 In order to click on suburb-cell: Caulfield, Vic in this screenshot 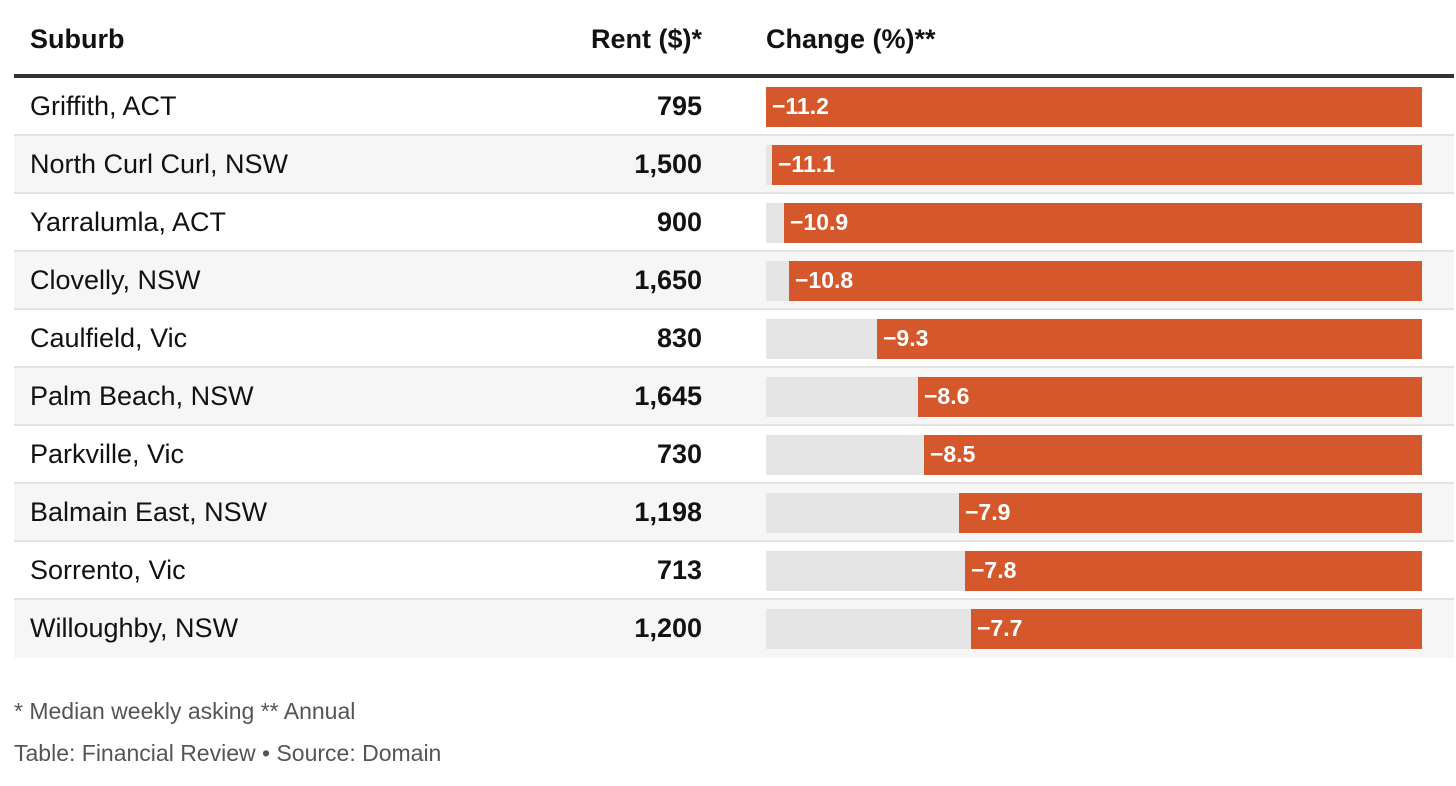, I will do `click(109, 338)`.